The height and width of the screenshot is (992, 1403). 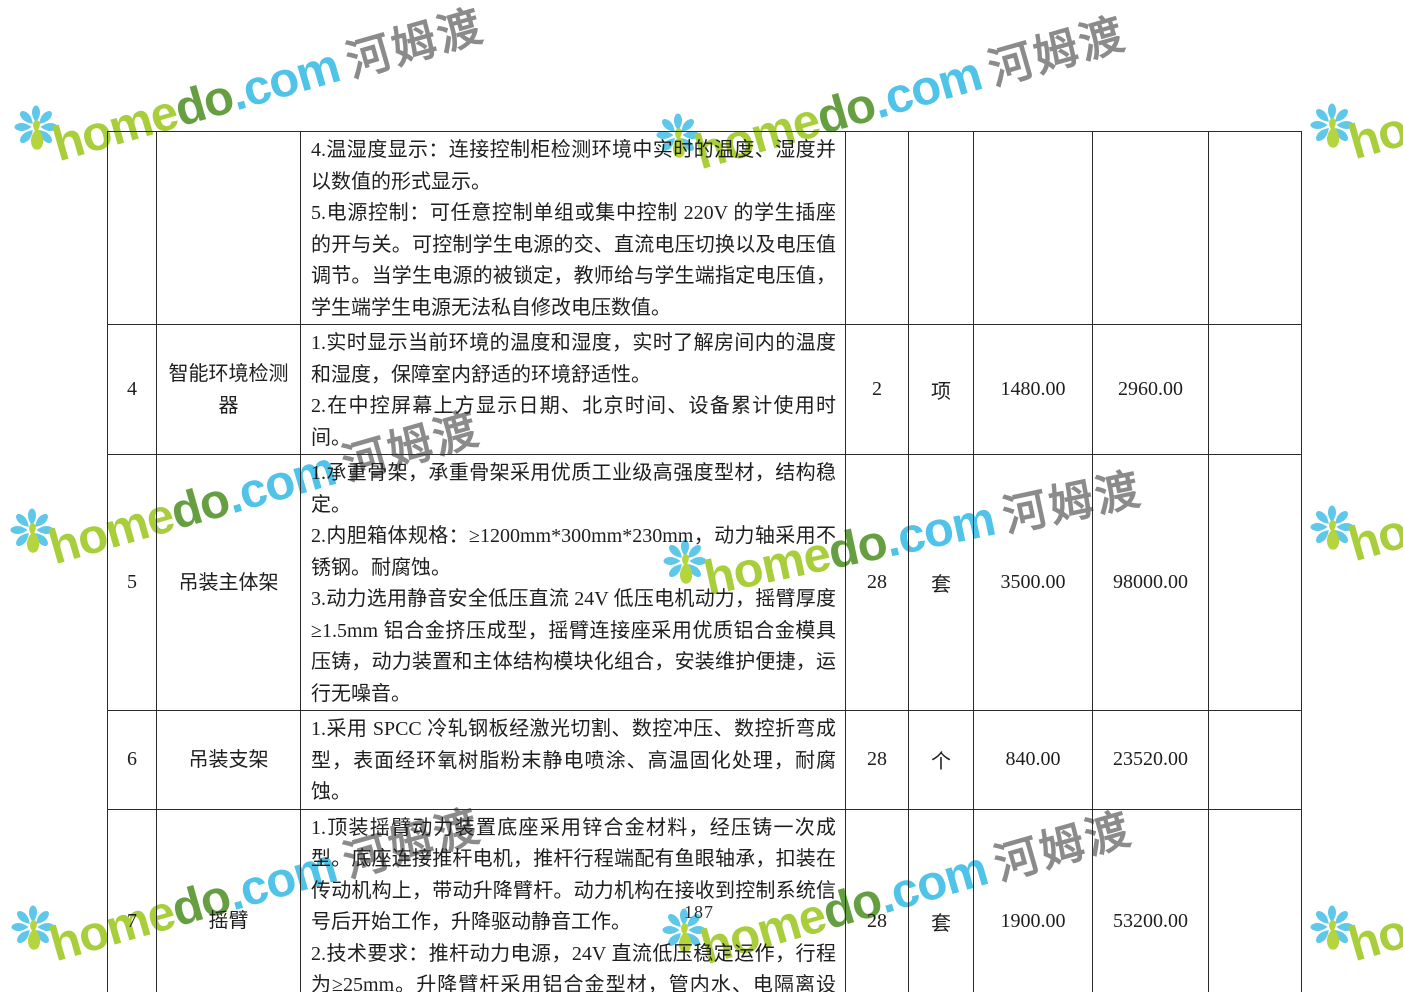 I want to click on unit-price-cell, so click(x=1033, y=228).